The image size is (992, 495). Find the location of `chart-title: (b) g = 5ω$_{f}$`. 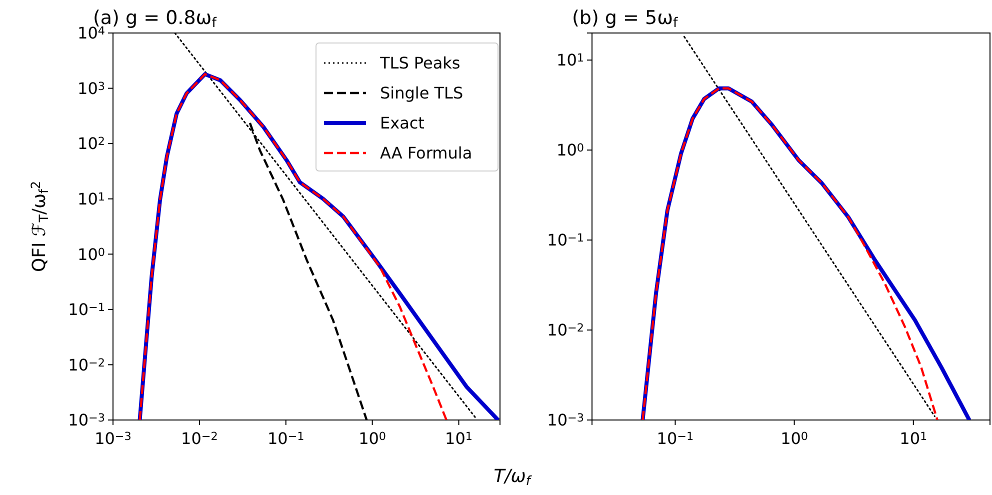

chart-title: (b) g = 5ω$_{f}$ is located at coordinates (625, 19).